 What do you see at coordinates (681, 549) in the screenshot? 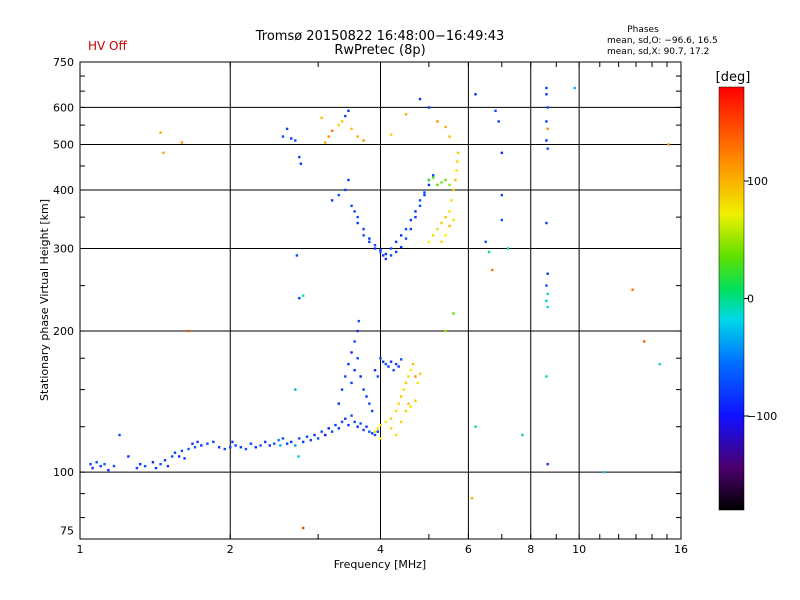
I see `x-tick-label: 16` at bounding box center [681, 549].